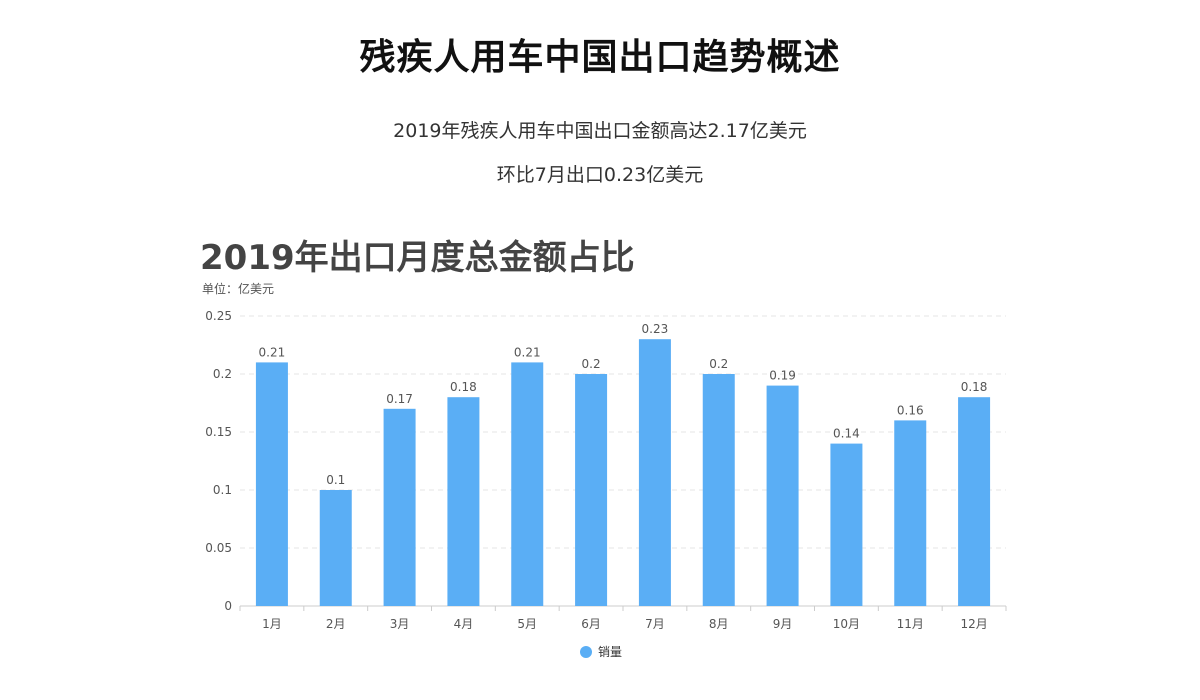  What do you see at coordinates (719, 624) in the screenshot?
I see `x-tick-label: 8月` at bounding box center [719, 624].